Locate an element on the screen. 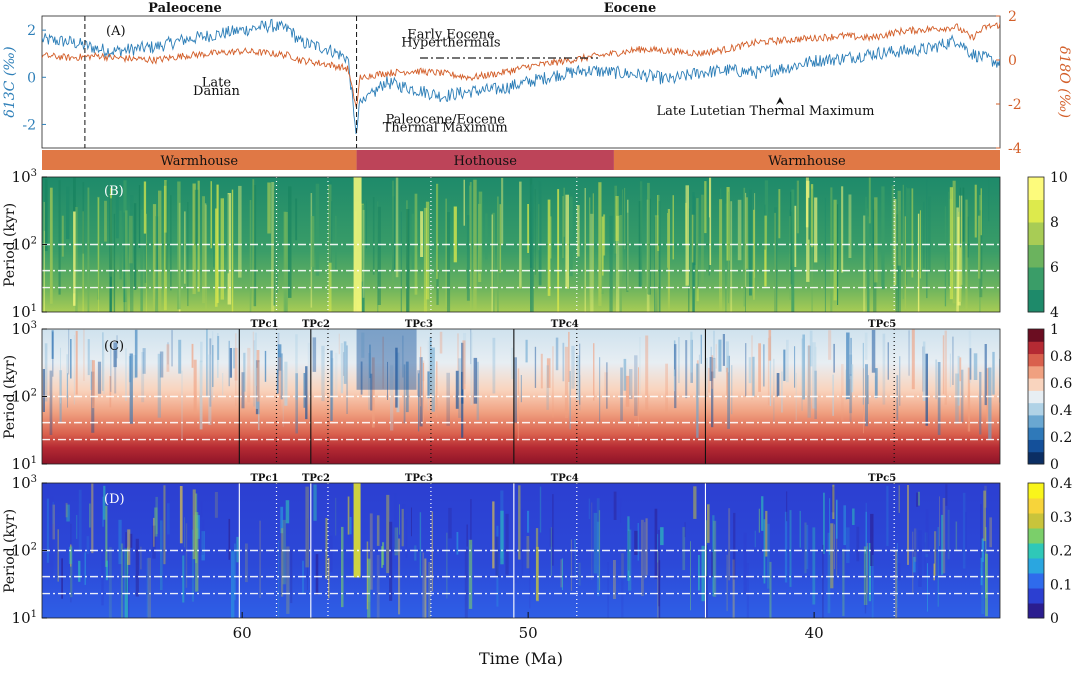  panel-a-label: (A) is located at coordinates (116, 31).